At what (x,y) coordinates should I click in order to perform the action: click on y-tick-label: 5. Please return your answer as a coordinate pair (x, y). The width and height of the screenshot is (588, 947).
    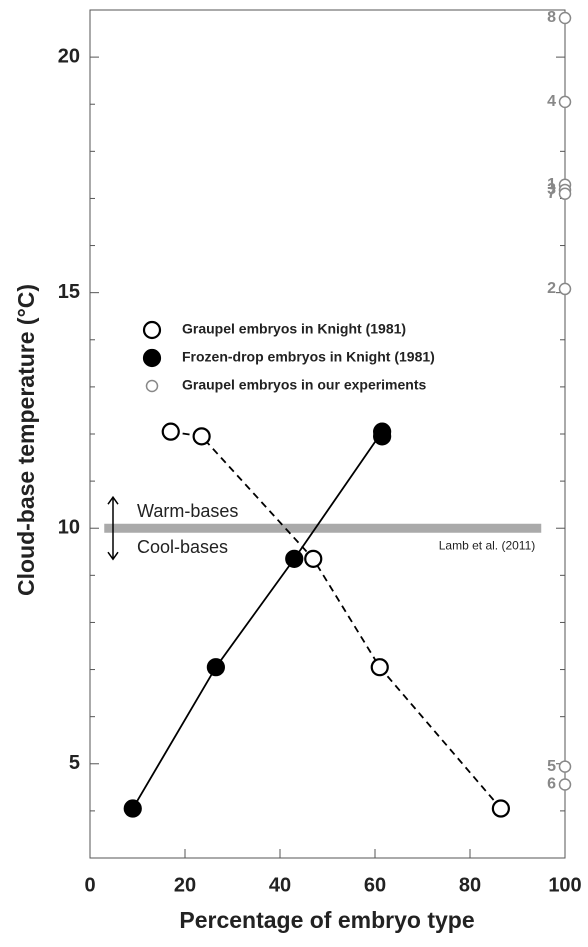
    Looking at the image, I should click on (74, 763).